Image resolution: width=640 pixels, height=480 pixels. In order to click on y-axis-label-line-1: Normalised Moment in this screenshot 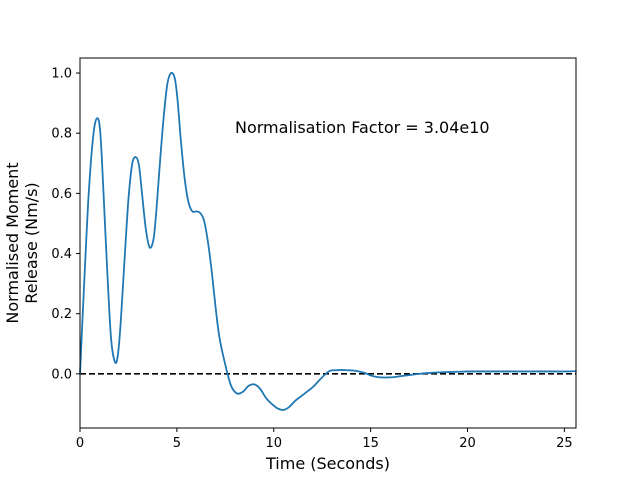, I will do `click(12, 242)`.